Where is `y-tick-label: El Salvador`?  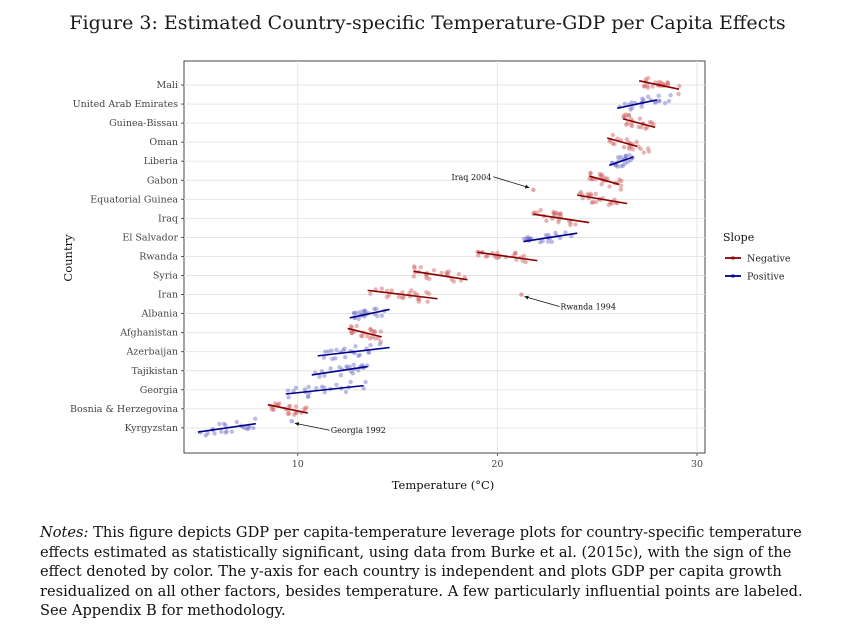 y-tick-label: El Salvador is located at coordinates (150, 237).